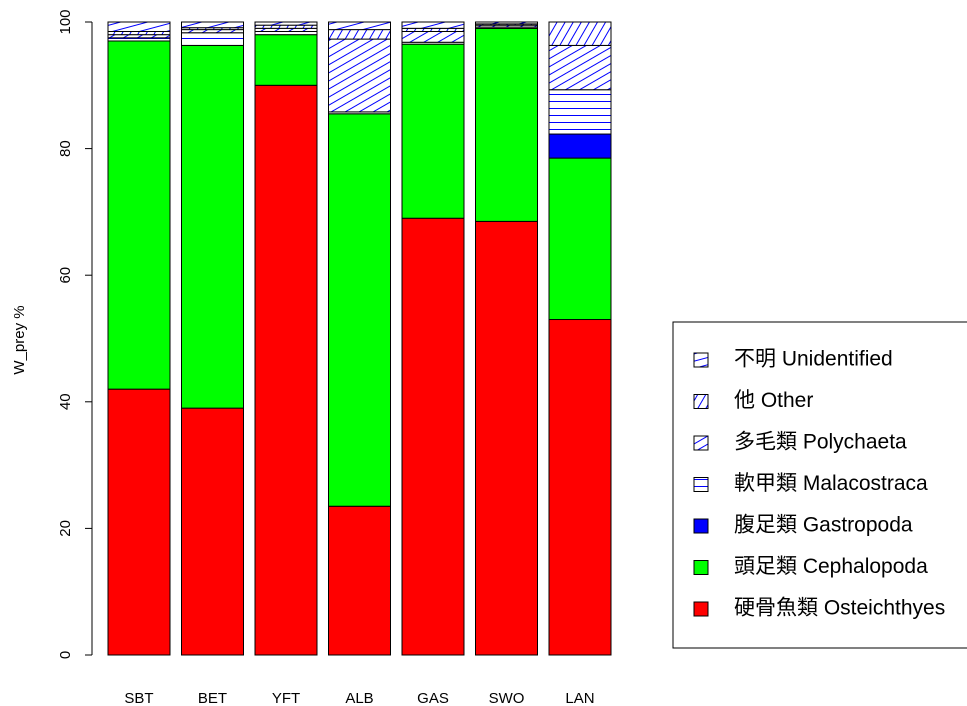 The image size is (967, 706). I want to click on y-tick-label: 0, so click(65, 655).